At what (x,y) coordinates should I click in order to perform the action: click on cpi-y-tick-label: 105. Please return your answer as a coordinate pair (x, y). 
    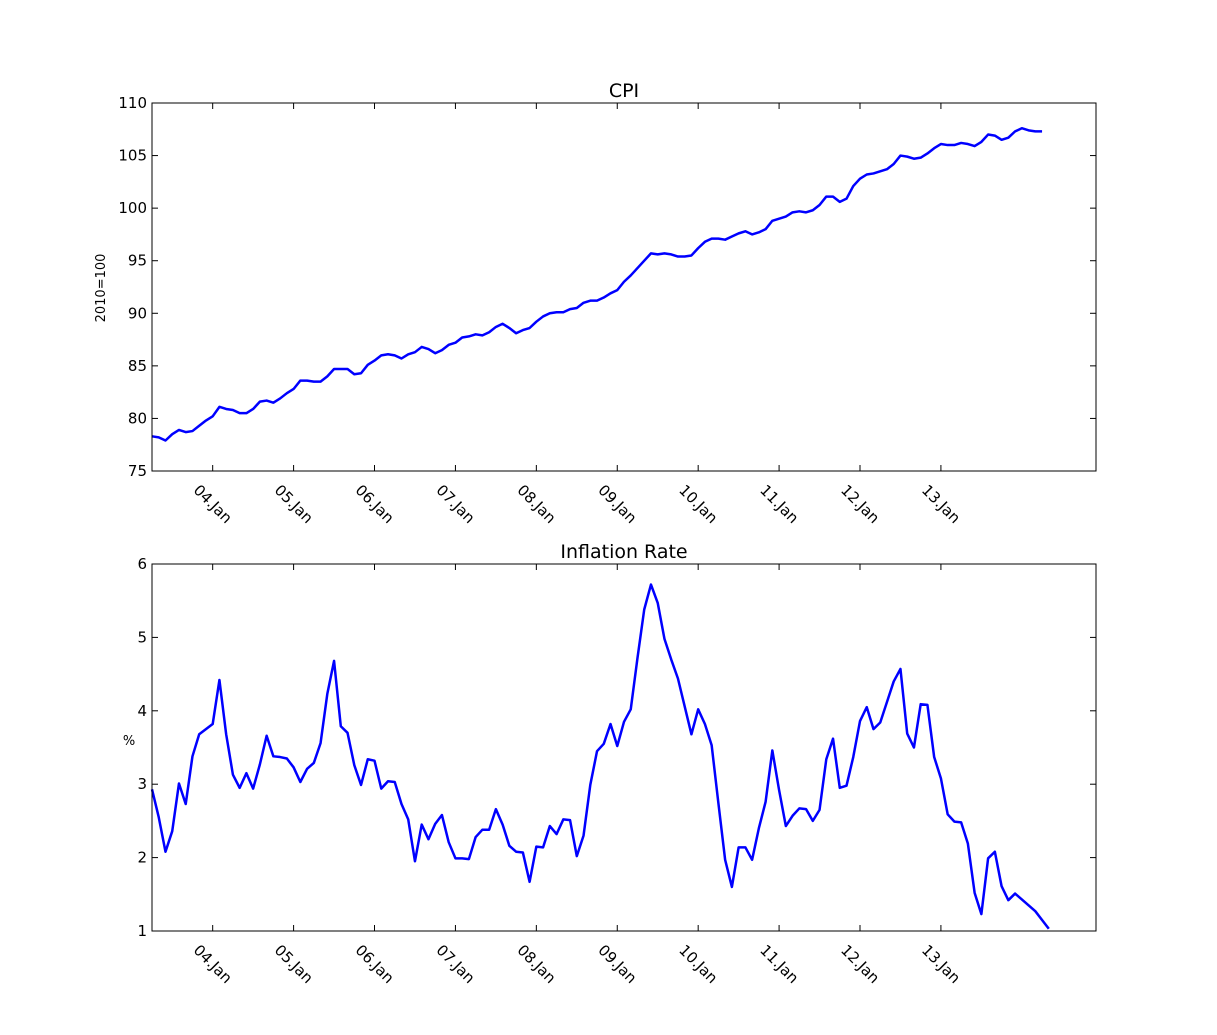
    Looking at the image, I should click on (132, 156).